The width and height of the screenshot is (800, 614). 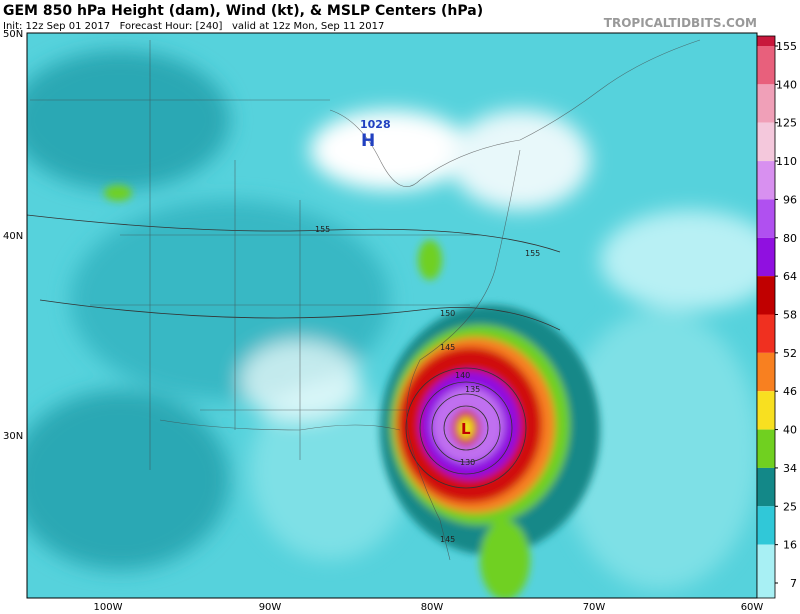 I want to click on contour-label: 150, so click(x=447, y=313).